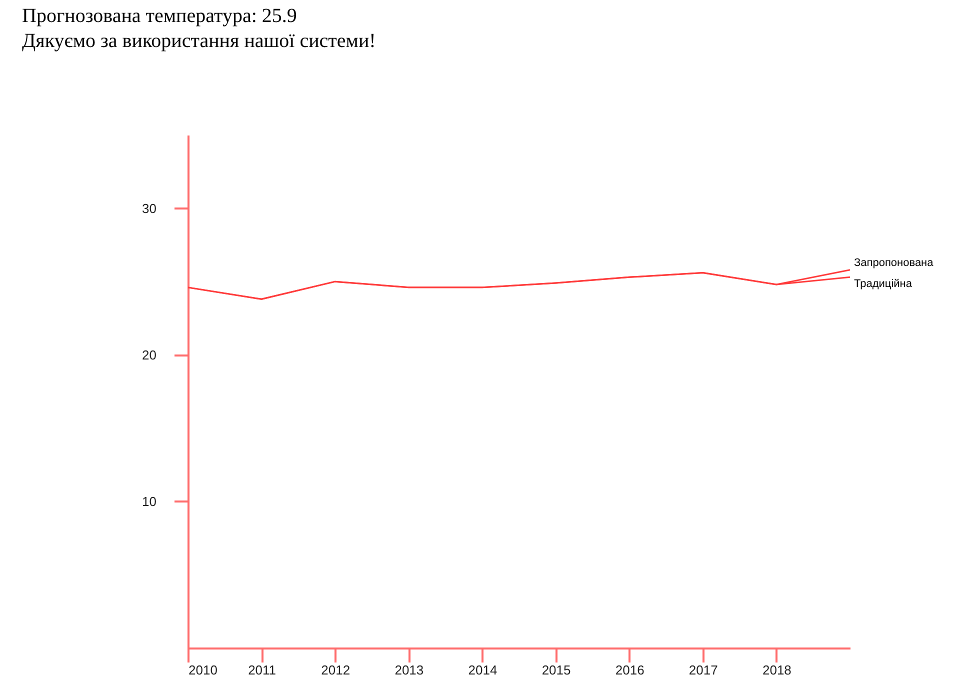 This screenshot has height=681, width=971. I want to click on x-tick-label: 2017, so click(703, 670).